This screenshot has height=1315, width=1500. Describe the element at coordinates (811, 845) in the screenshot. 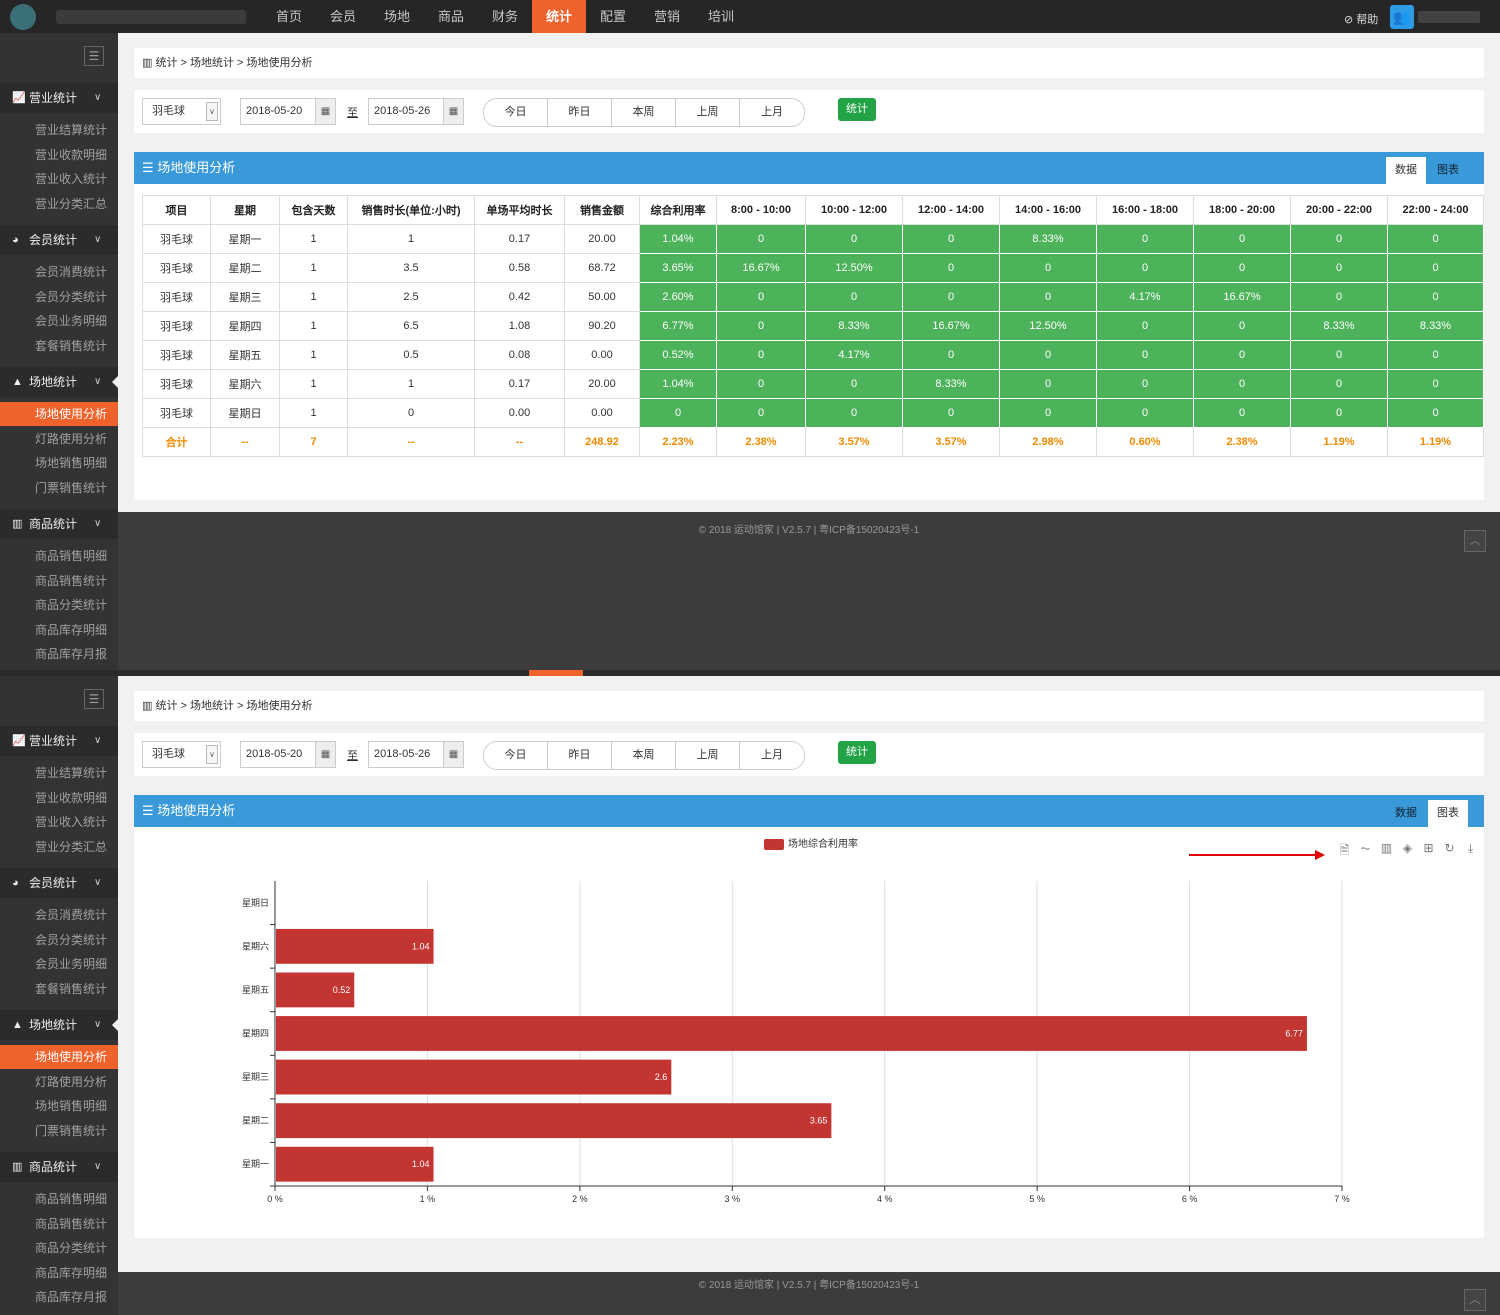

I see `chart-legend: 场地综合利用率` at that location.